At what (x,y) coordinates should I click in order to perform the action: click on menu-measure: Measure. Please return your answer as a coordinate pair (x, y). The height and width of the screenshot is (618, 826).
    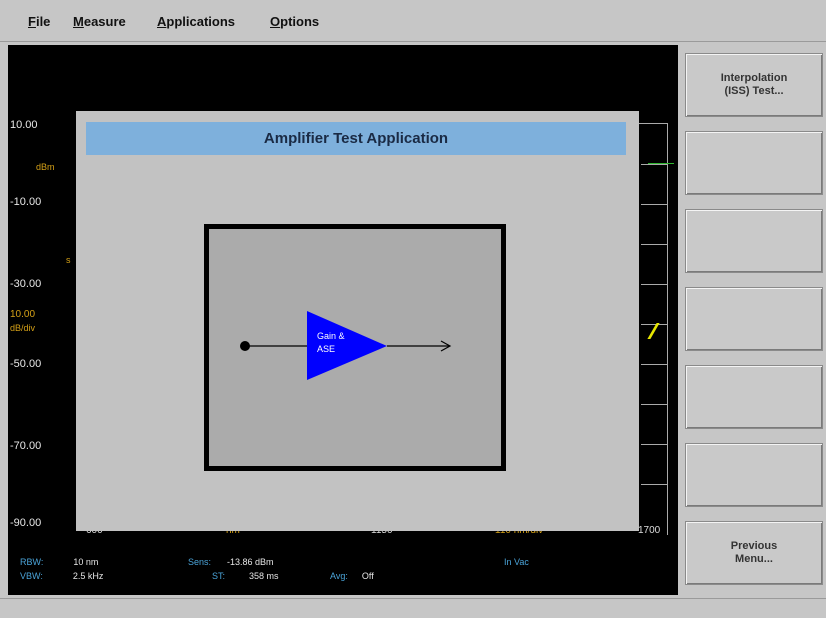
    Looking at the image, I should click on (99, 21).